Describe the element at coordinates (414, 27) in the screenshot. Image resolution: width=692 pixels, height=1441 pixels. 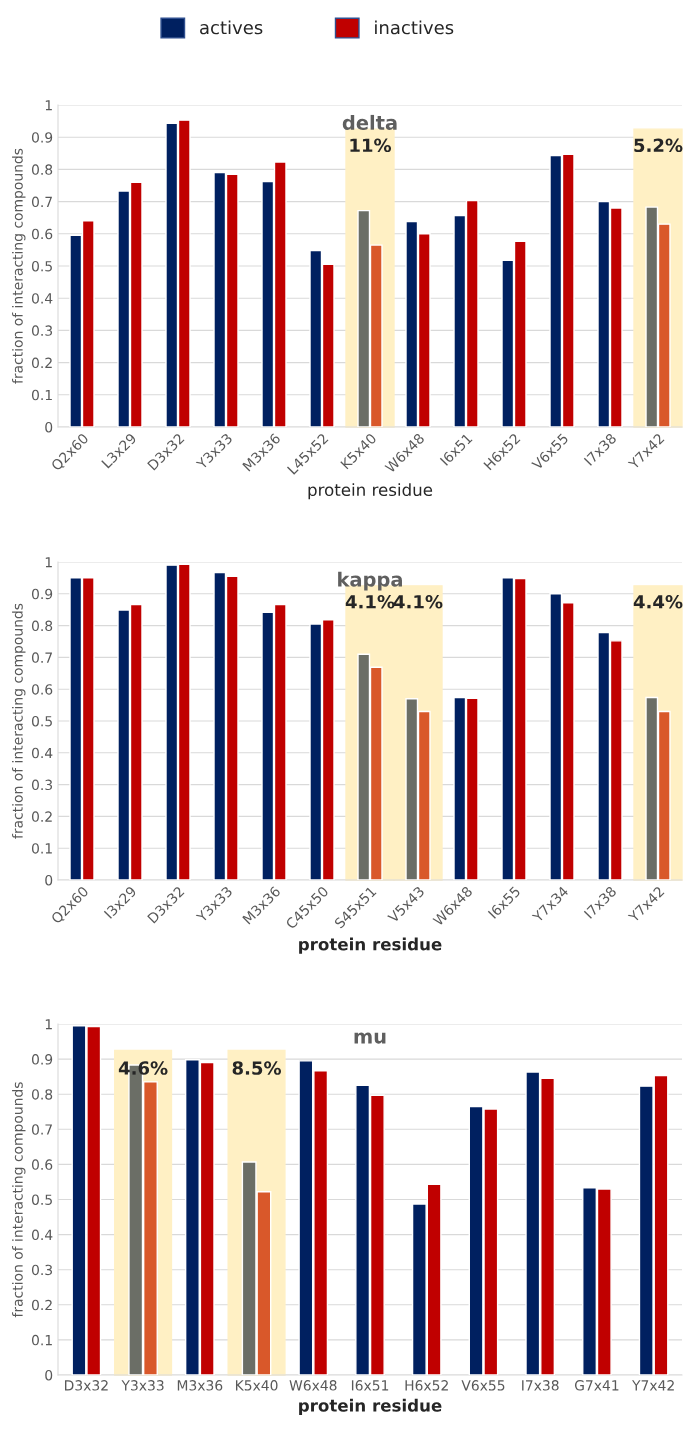
I see `legend-label: inactives` at that location.